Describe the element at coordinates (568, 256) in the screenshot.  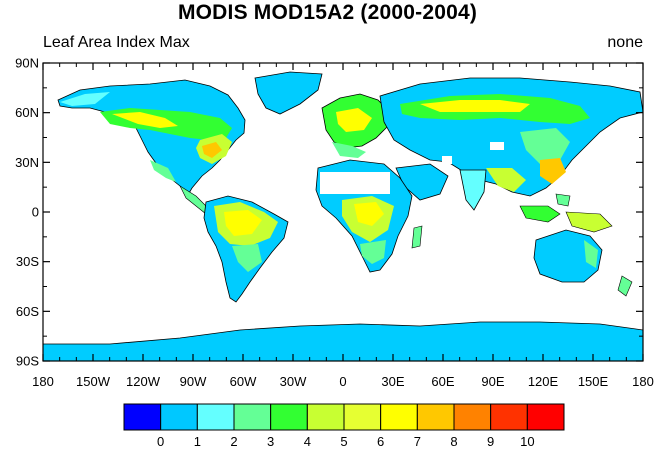
I see `australia-landmass` at that location.